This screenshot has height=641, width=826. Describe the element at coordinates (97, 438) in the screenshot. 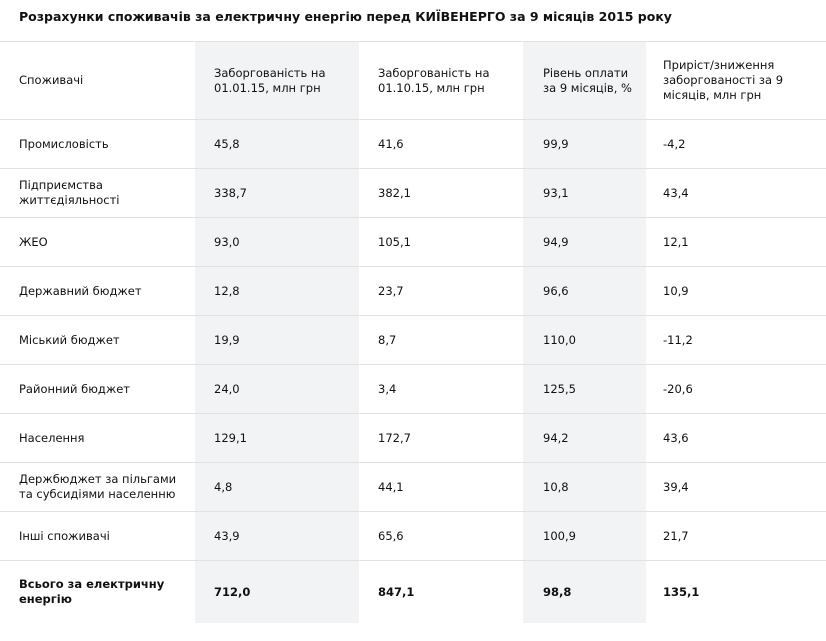

I see `row-consumer: Населення` at that location.